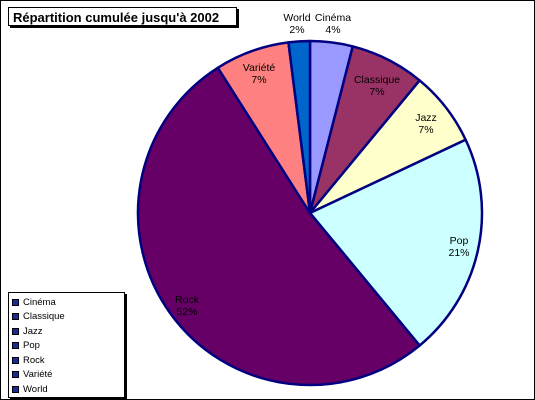 The width and height of the screenshot is (535, 400). What do you see at coordinates (296, 30) in the screenshot?
I see `slice-label-percent: 2%` at bounding box center [296, 30].